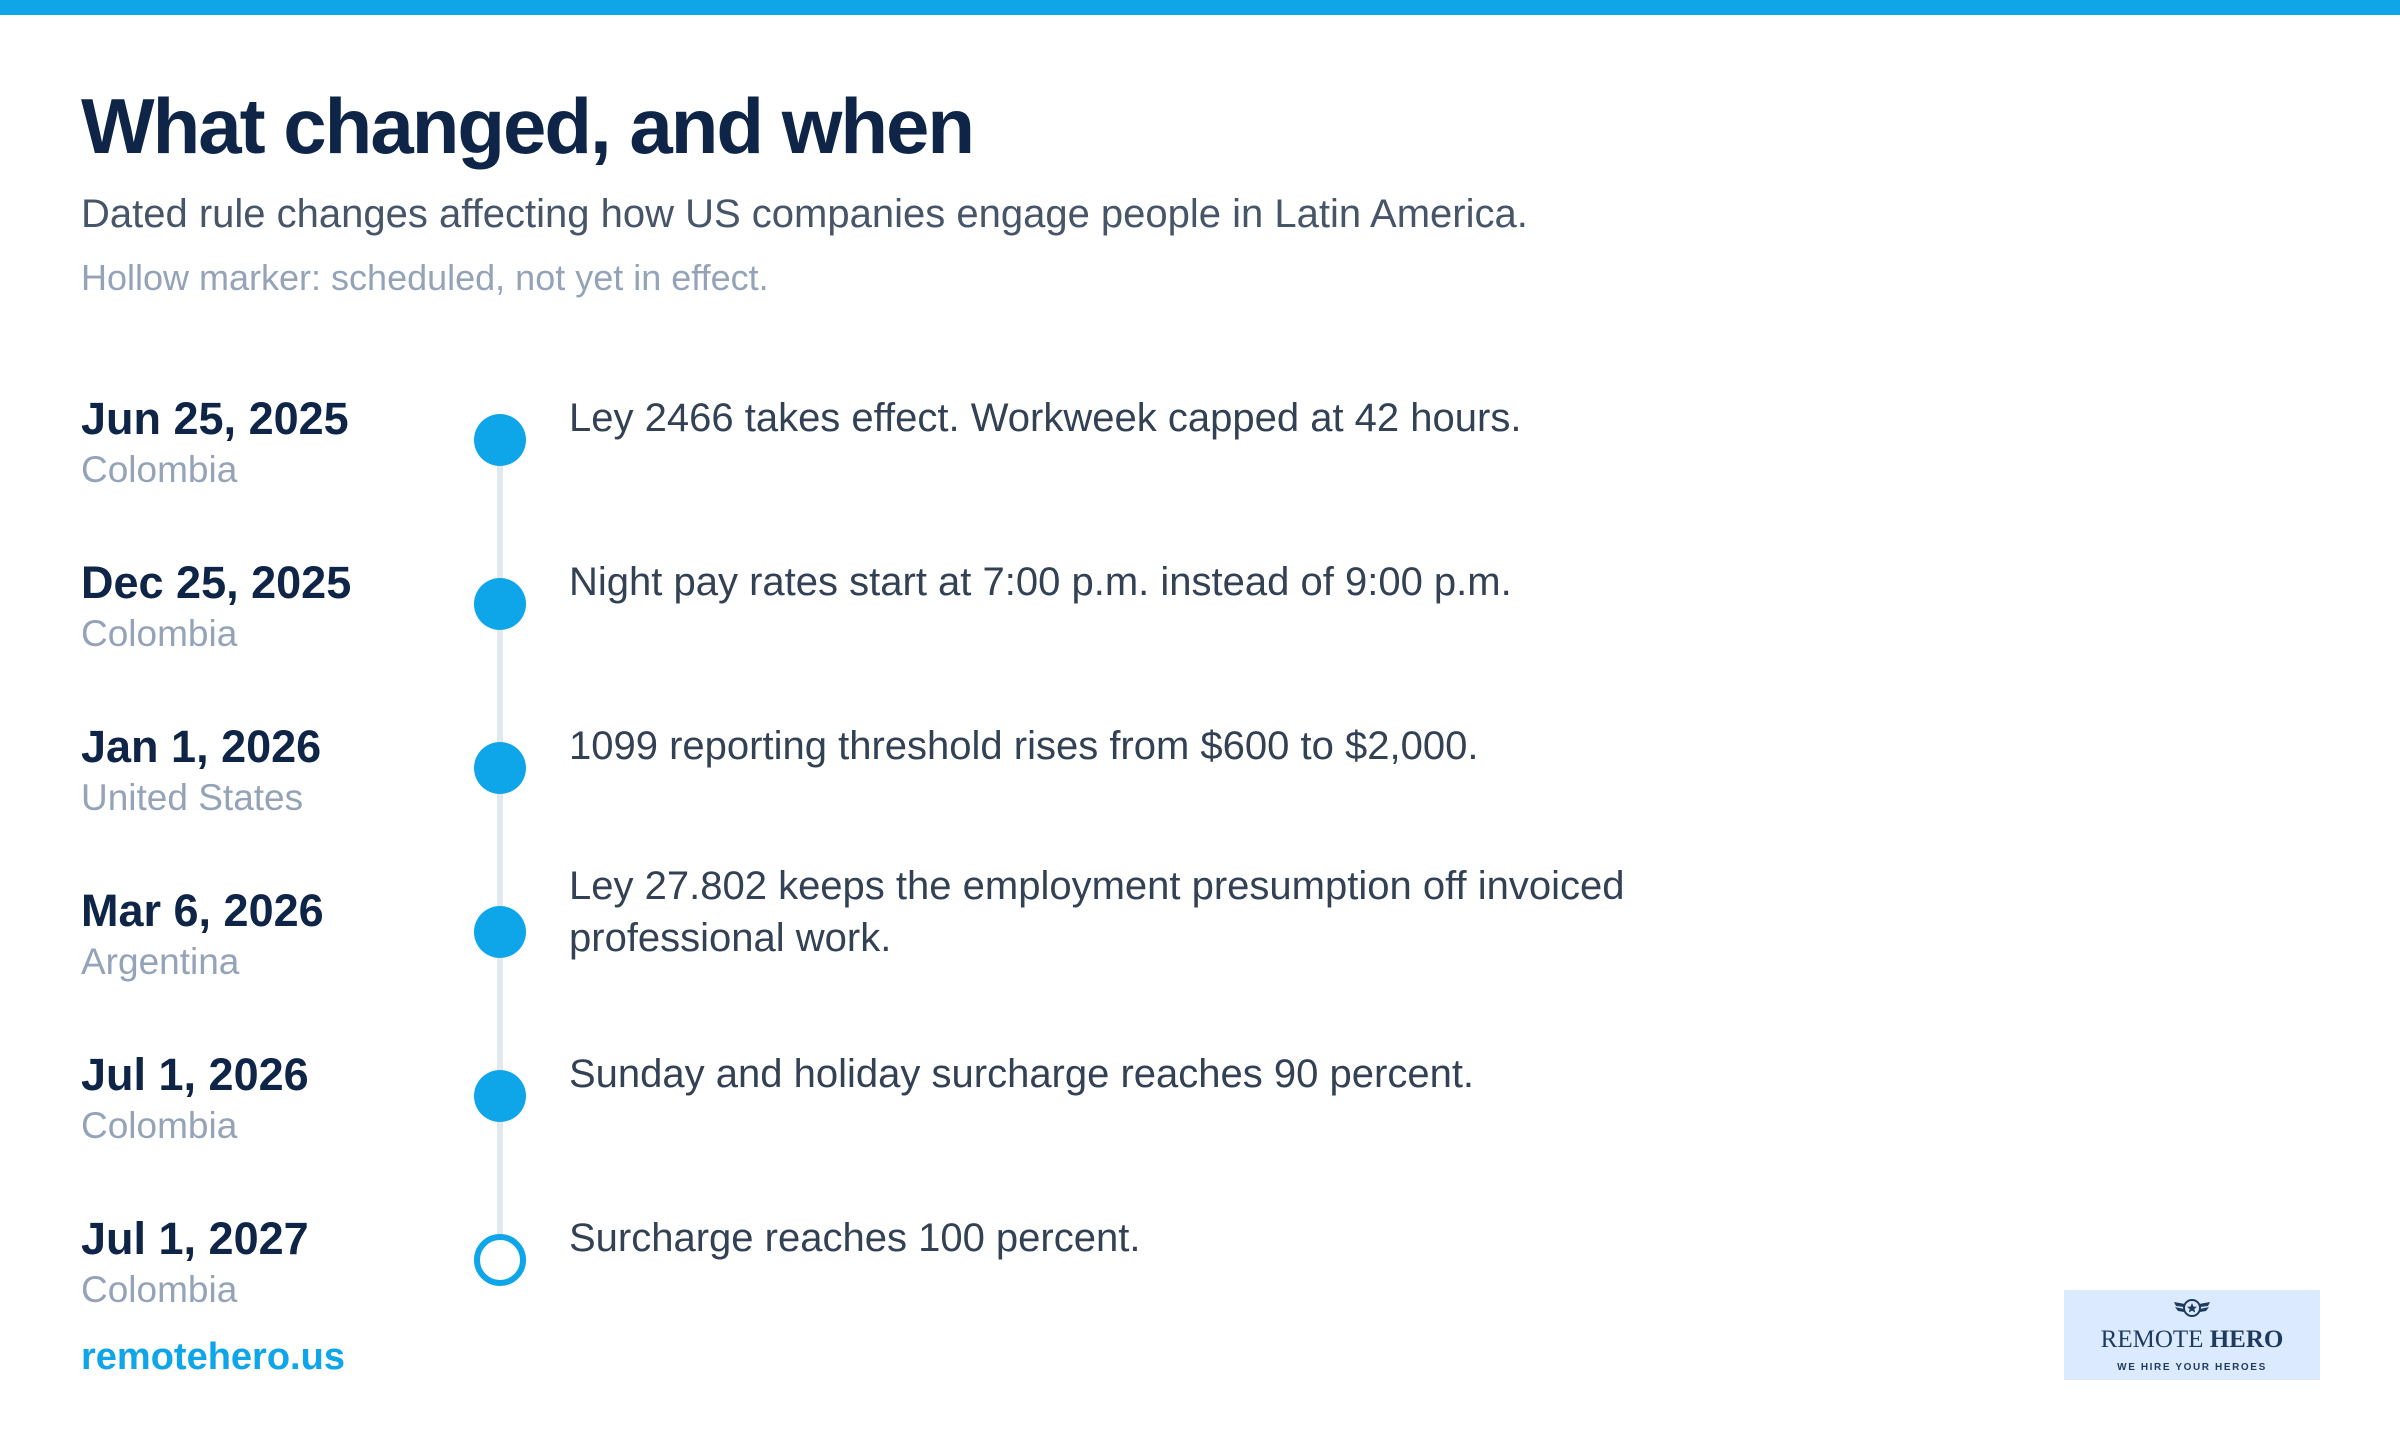 The image size is (2400, 1440). I want to click on event-description: Surcharge reaches 100 percent., so click(855, 1238).